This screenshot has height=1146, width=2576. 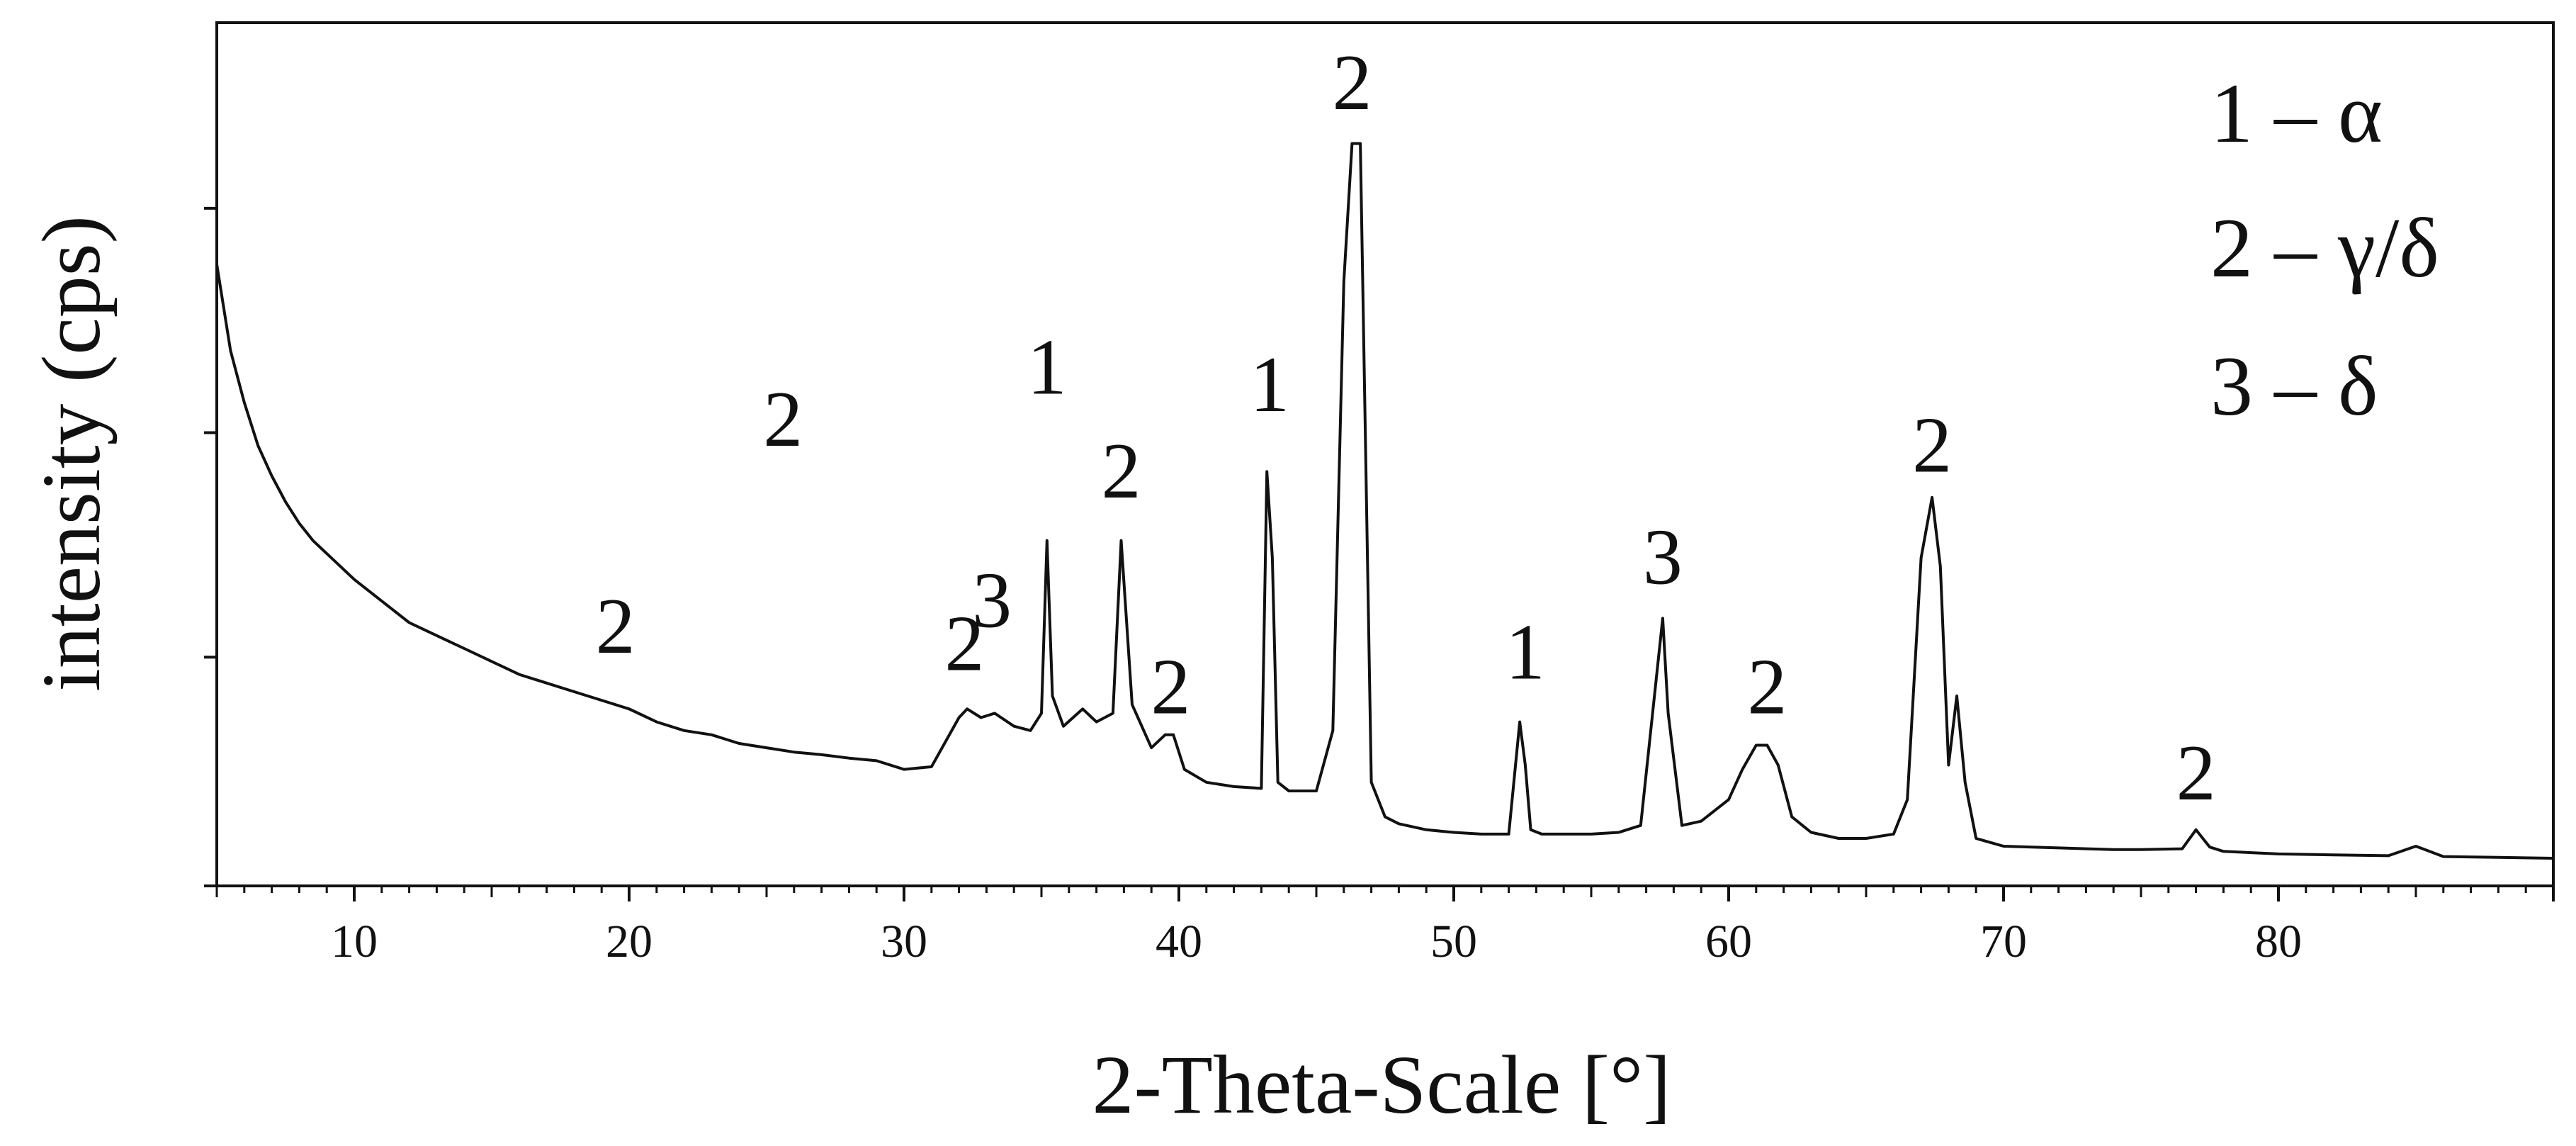 What do you see at coordinates (2296, 113) in the screenshot?
I see `legend-entry-1: 1 – α` at bounding box center [2296, 113].